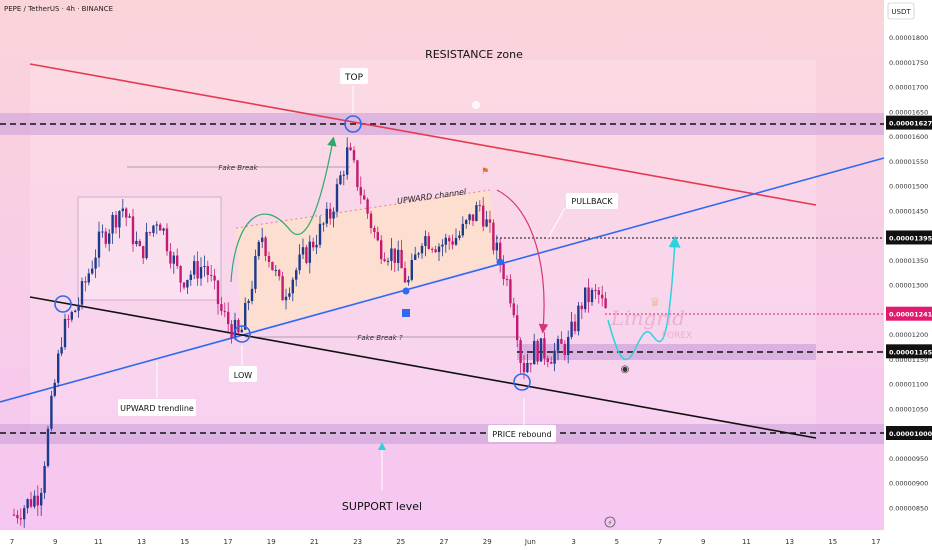 Image resolution: width=932 pixels, height=550 pixels. Describe the element at coordinates (647, 318) in the screenshot. I see `watermark-logo: Lingrid` at that location.